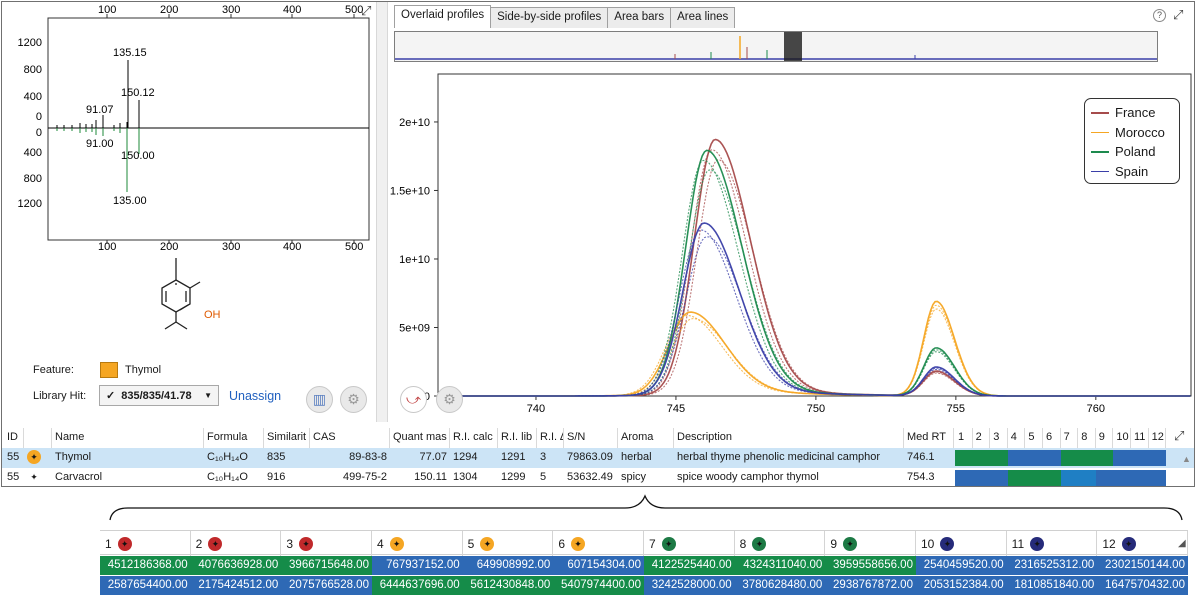 Image resolution: width=1197 pixels, height=598 pixels. I want to click on legend-item-morocco: Morocco, so click(1135, 133).